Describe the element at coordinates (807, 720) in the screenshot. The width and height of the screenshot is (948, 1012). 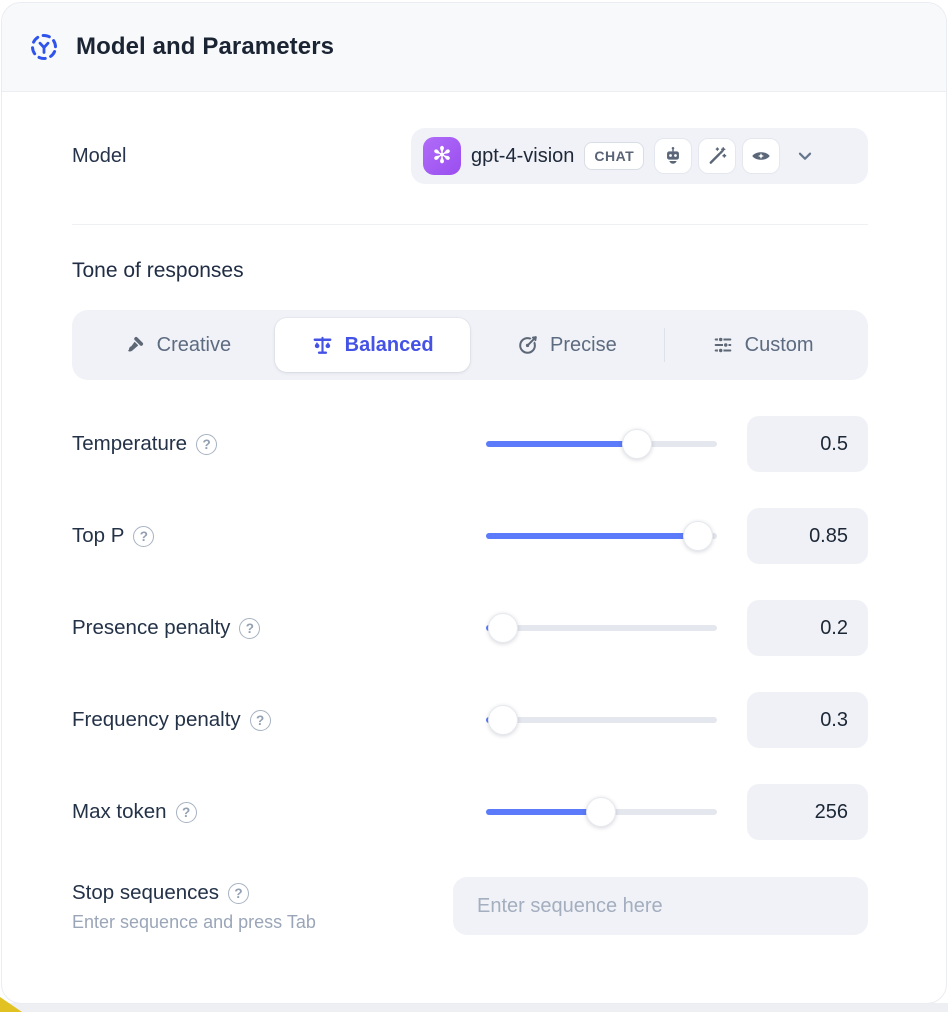
I see `frequency-penalty-value: 0.3` at that location.